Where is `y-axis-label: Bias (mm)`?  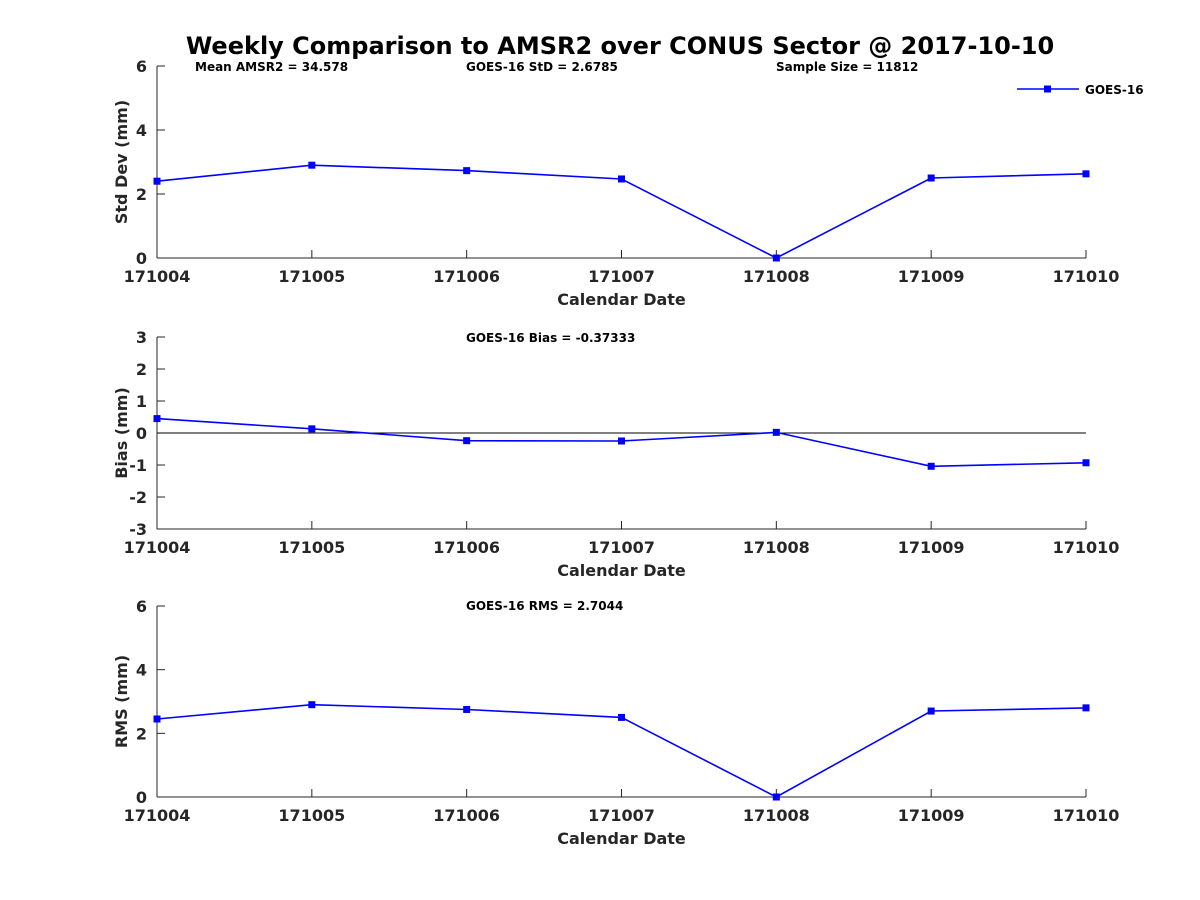 y-axis-label: Bias (mm) is located at coordinates (121, 433).